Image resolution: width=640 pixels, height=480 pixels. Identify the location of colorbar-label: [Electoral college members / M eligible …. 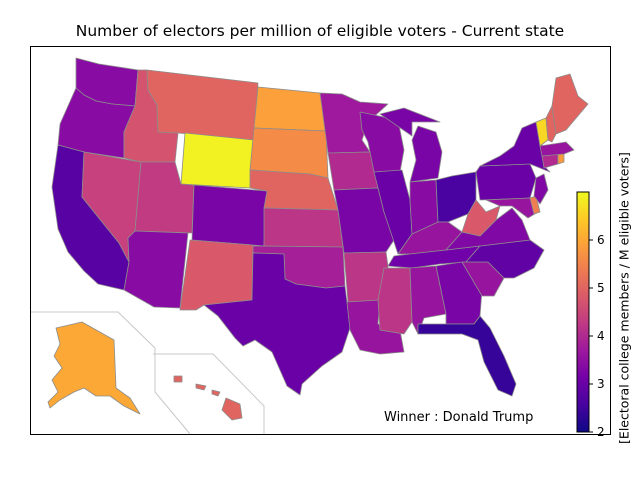
(624, 298).